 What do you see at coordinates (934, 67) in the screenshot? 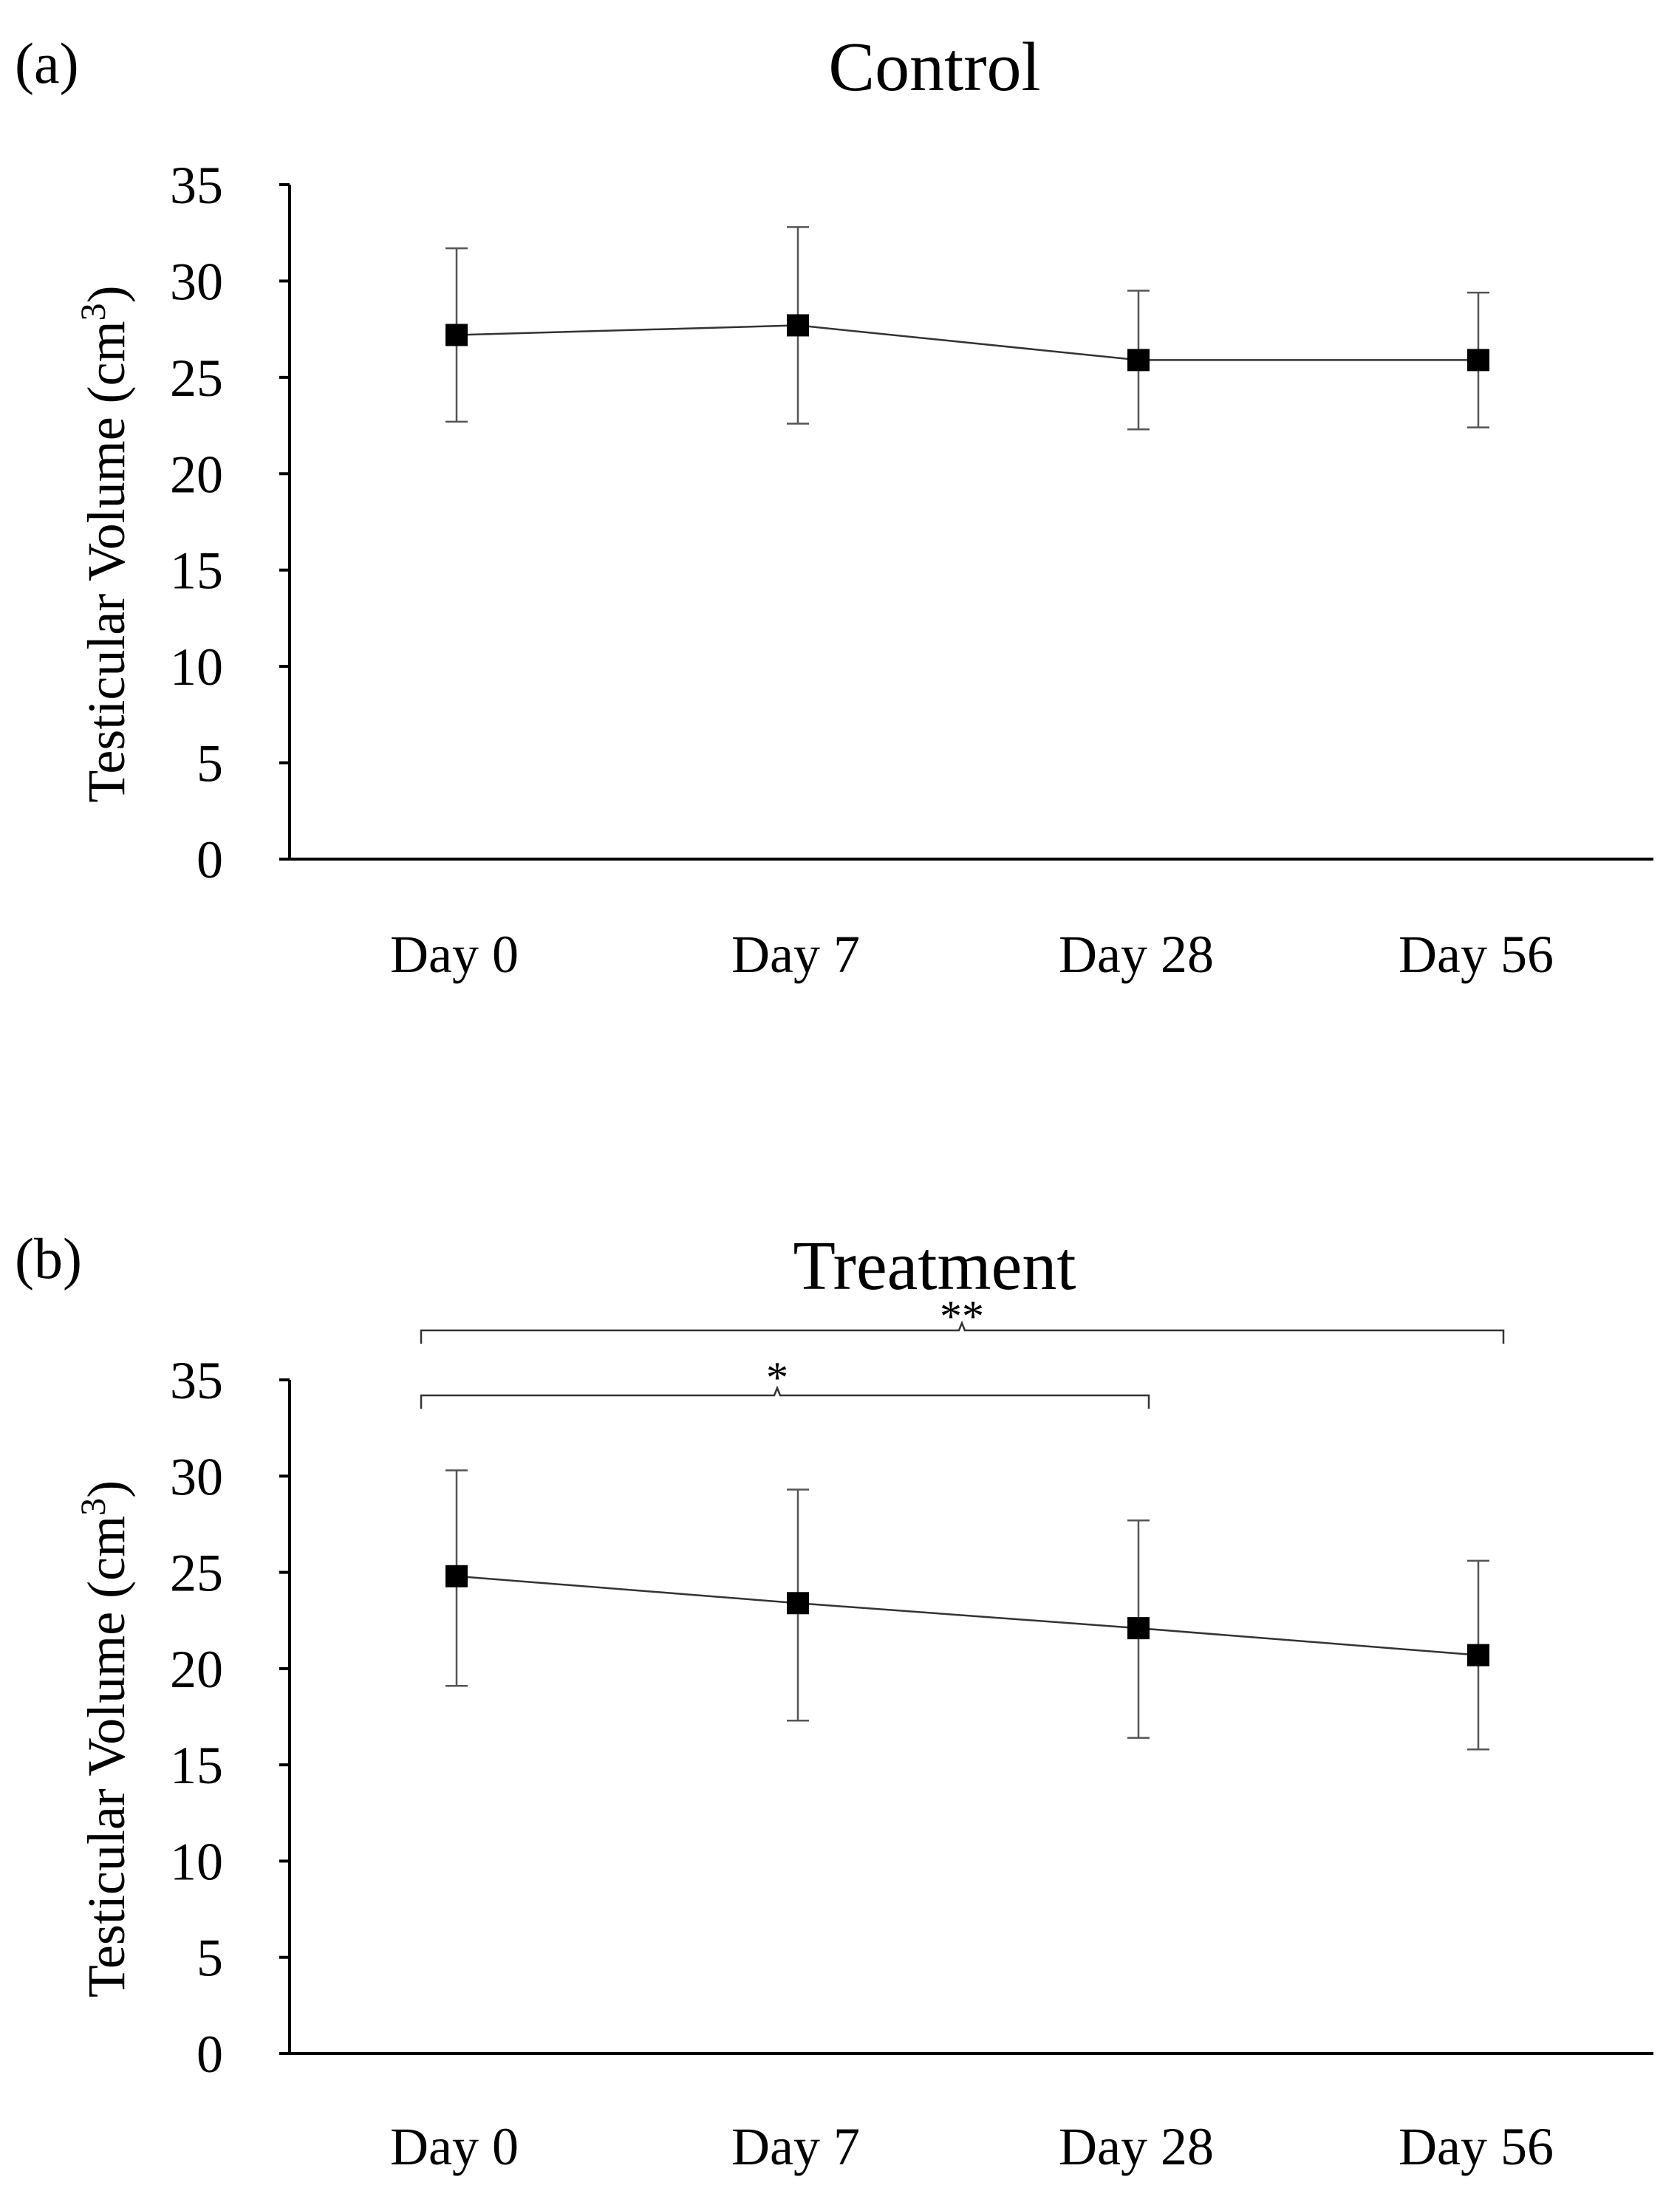
I see `chart-title: Control` at bounding box center [934, 67].